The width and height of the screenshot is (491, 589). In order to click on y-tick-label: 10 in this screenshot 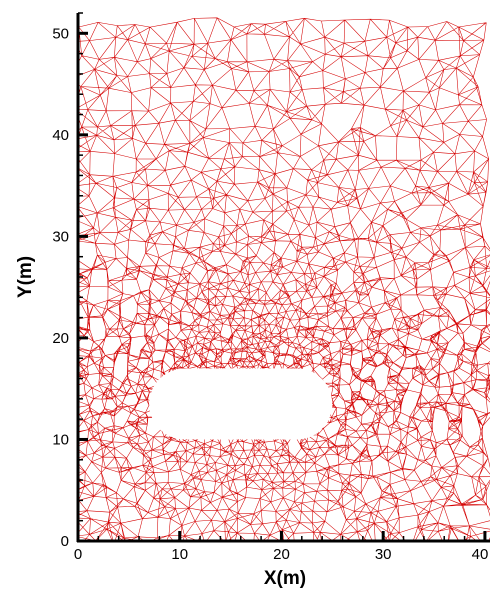, I will do `click(60, 439)`.